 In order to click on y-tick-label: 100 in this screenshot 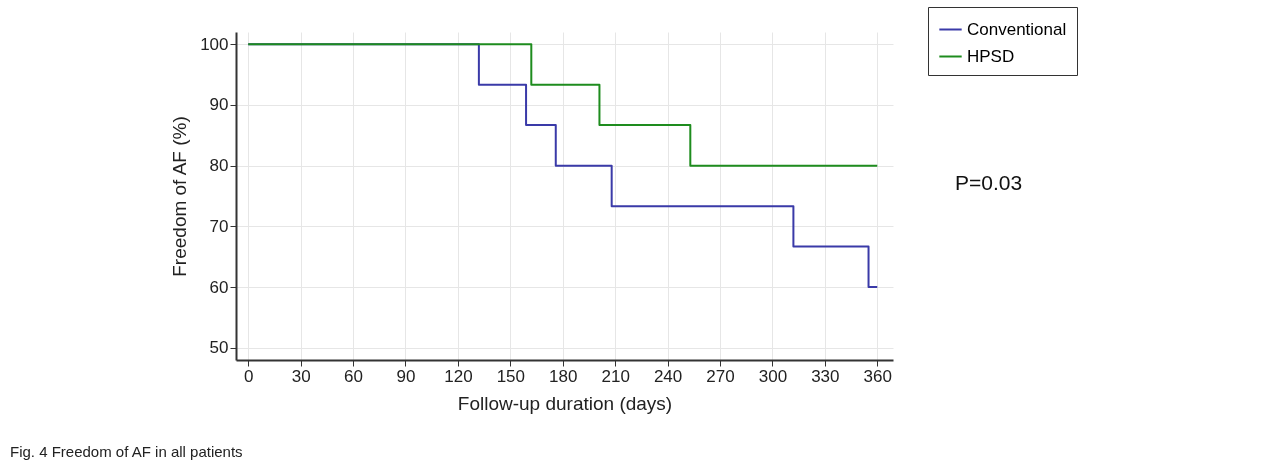, I will do `click(214, 44)`.